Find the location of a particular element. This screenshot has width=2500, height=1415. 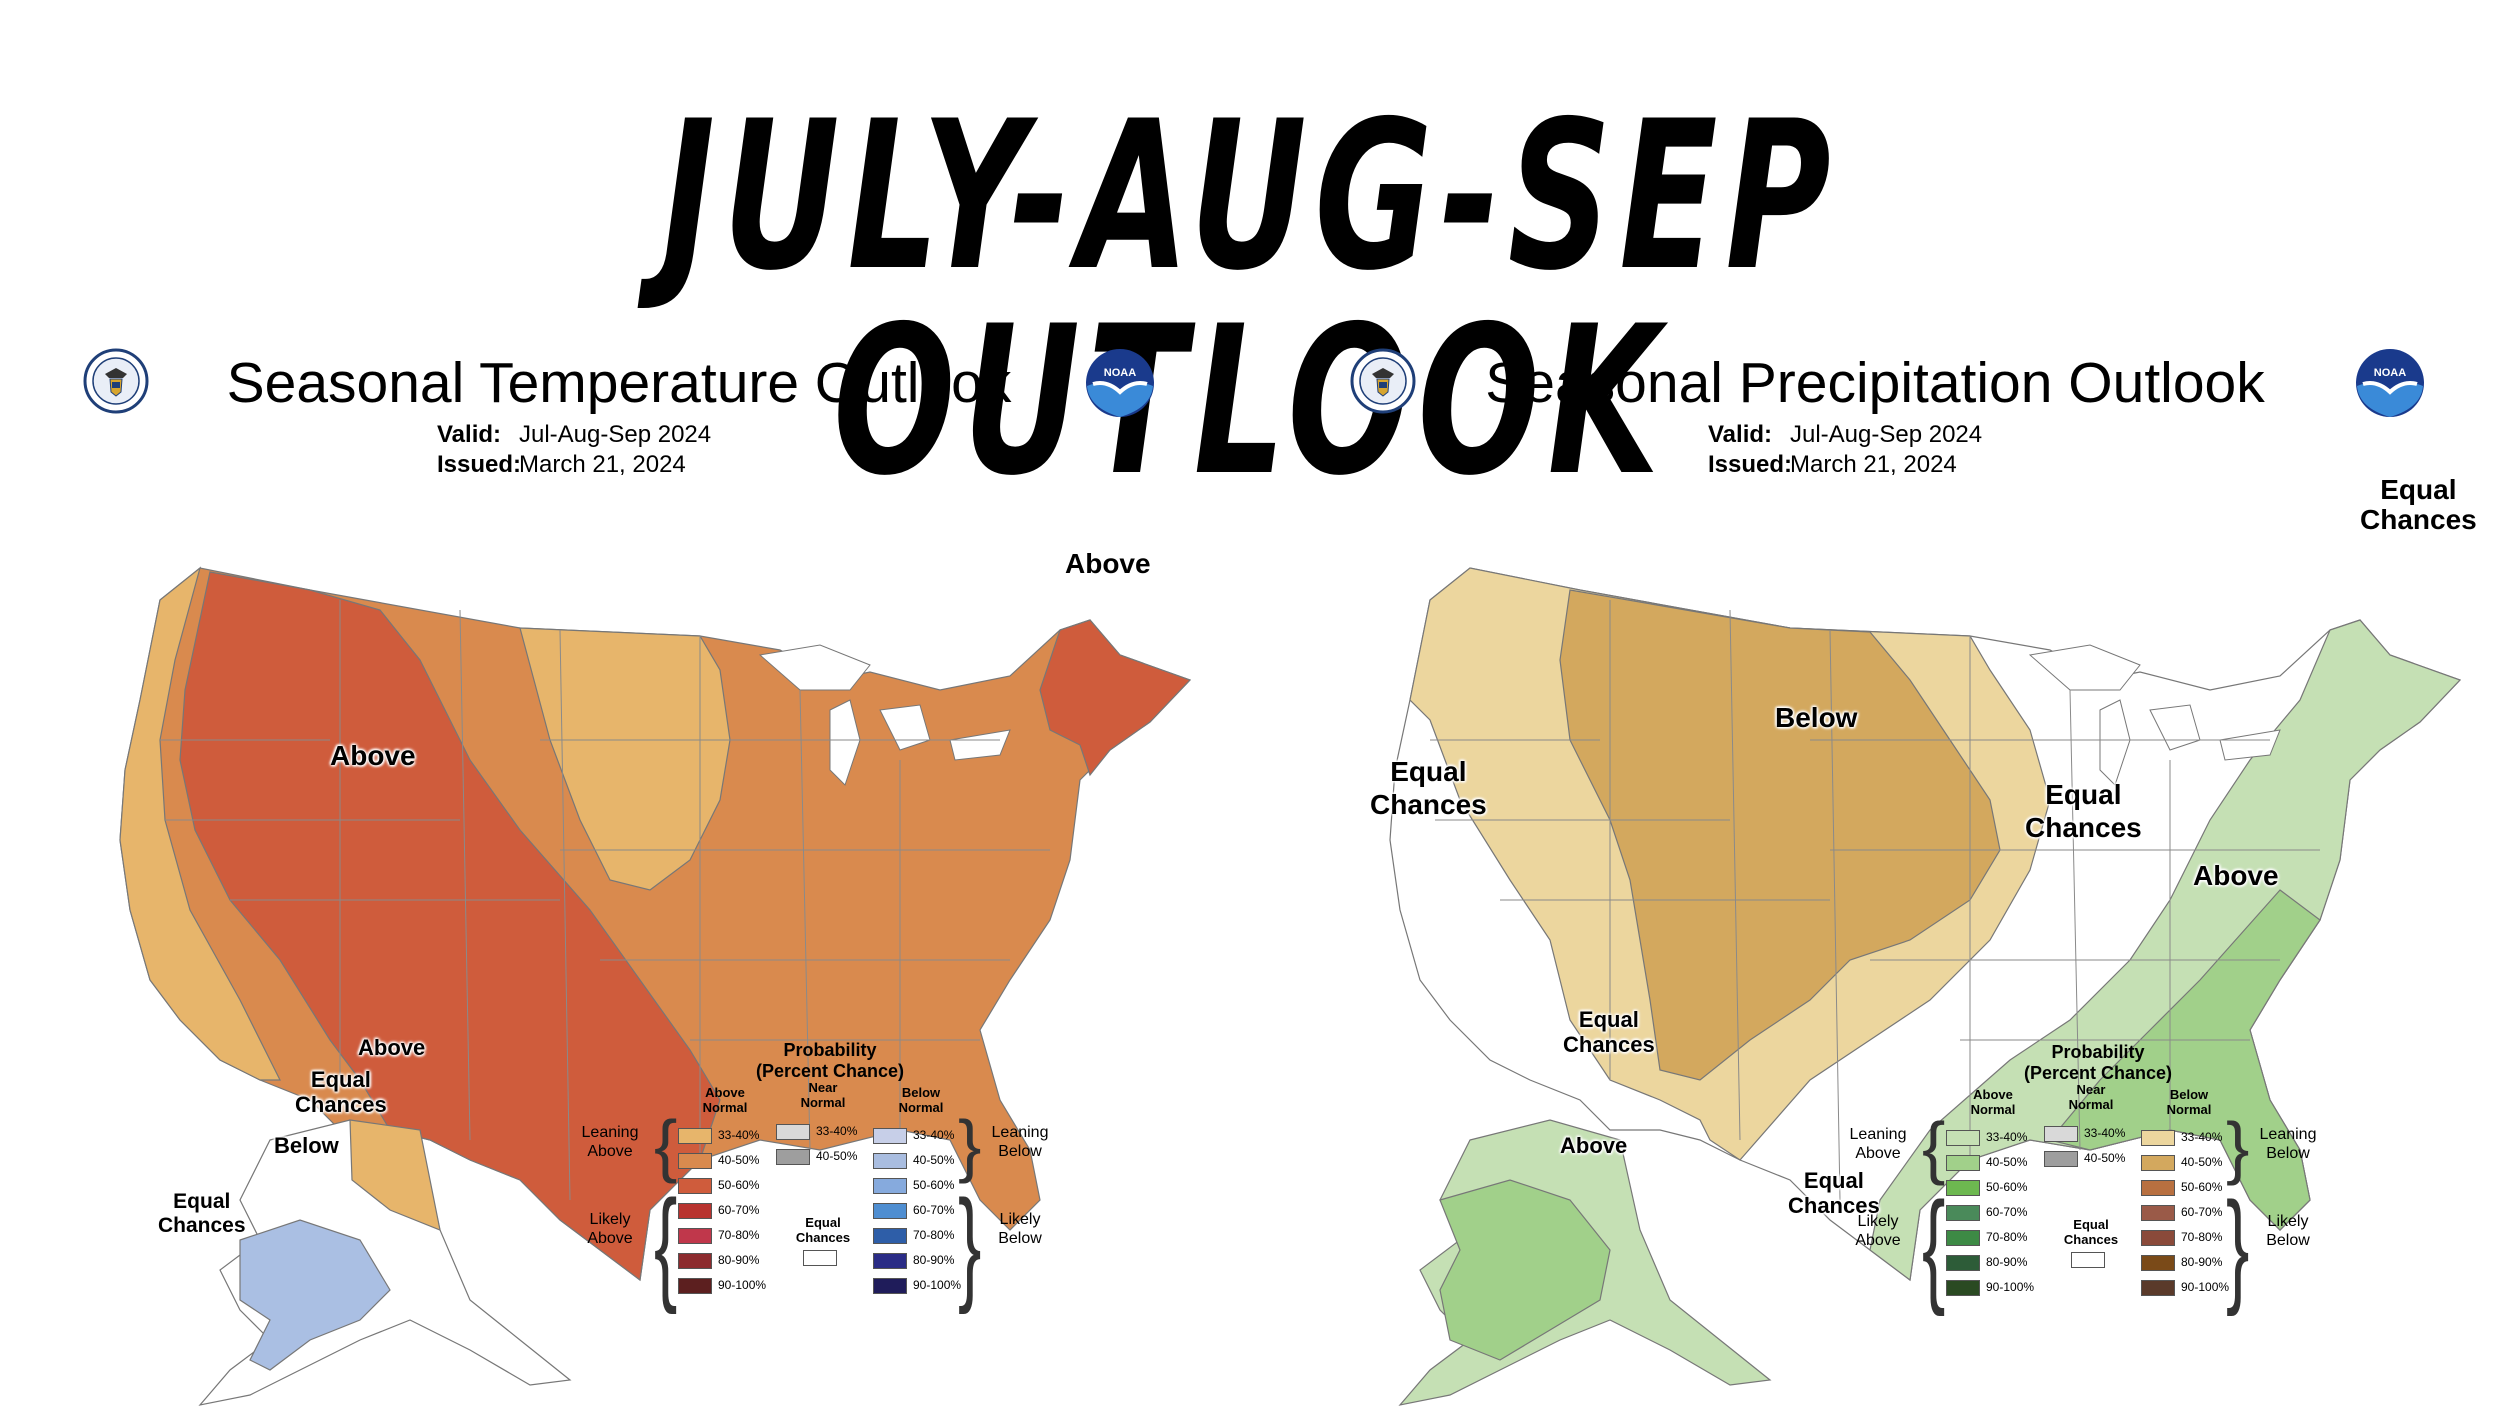

legend-likely-above-line2: Above is located at coordinates (610, 1238).